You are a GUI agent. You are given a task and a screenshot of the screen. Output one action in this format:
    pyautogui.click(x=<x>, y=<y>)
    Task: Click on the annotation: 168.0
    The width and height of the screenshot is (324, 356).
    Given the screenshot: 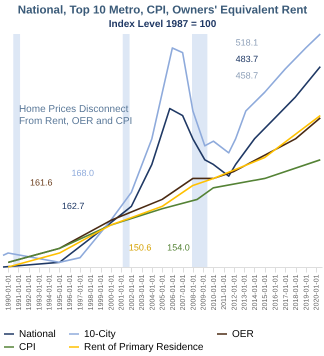 What is the action you would take?
    pyautogui.click(x=82, y=173)
    